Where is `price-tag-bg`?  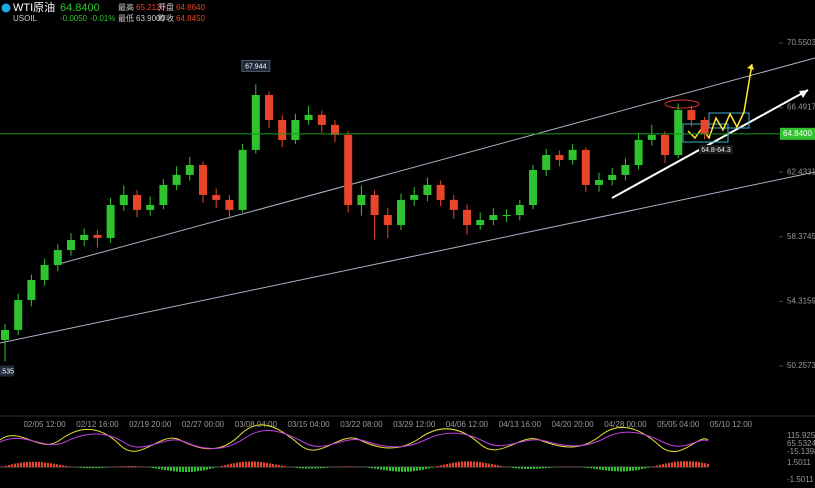
price-tag-bg is located at coordinates (797, 133).